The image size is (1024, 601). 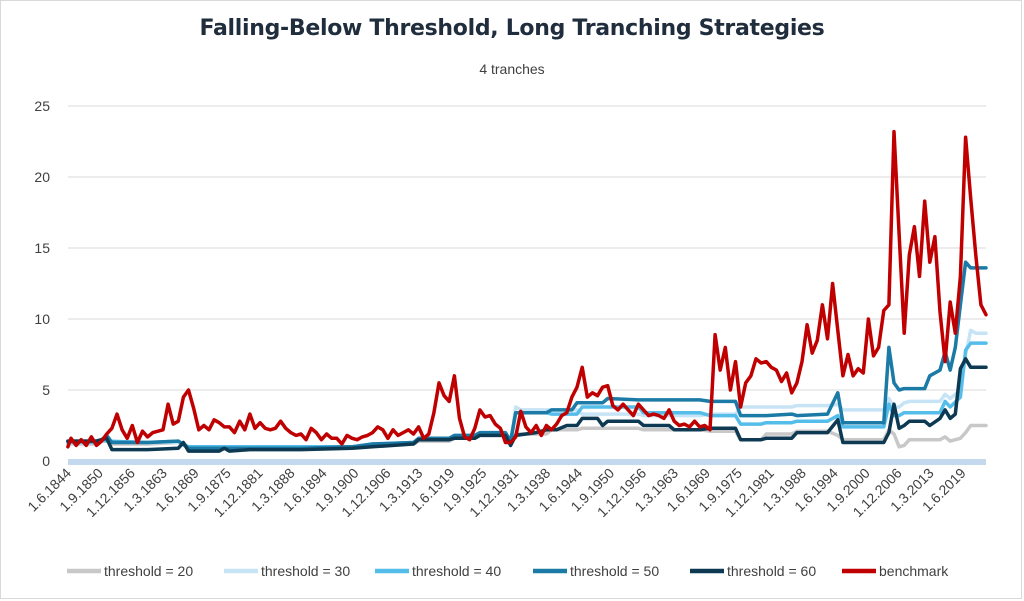 I want to click on legend-label: threshold = 50, so click(x=614, y=571).